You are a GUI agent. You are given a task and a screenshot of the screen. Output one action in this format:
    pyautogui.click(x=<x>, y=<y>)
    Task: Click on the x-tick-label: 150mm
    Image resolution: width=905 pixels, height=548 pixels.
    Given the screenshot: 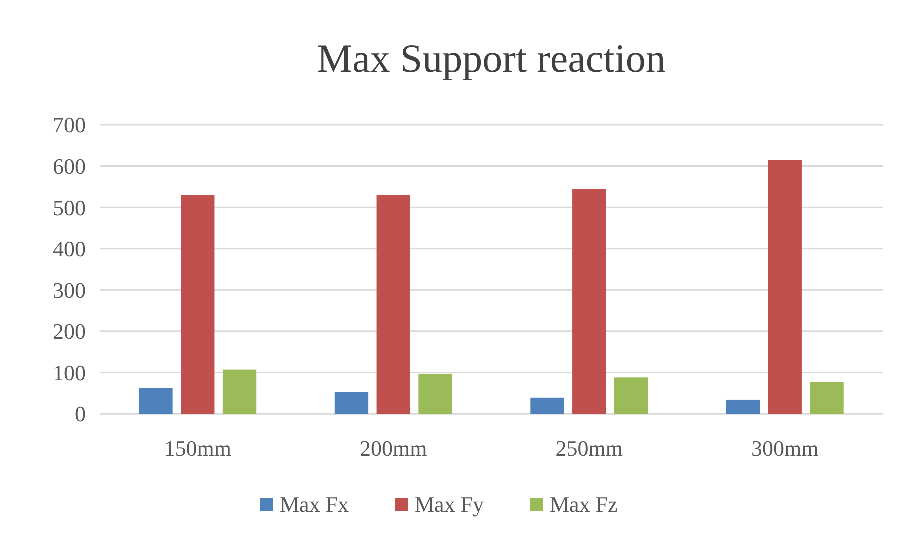 What is the action you would take?
    pyautogui.click(x=198, y=448)
    